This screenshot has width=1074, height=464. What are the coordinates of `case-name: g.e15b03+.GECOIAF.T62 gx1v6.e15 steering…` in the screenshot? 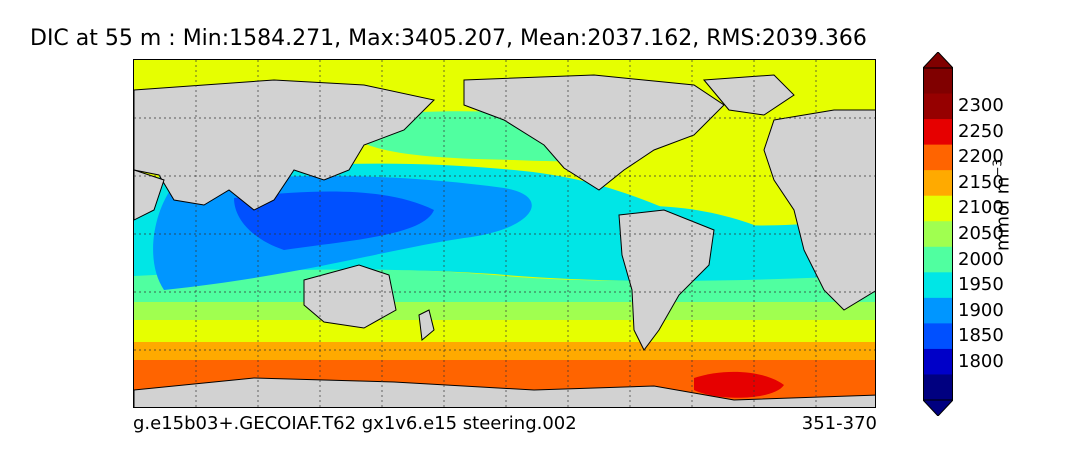 It's located at (355, 423).